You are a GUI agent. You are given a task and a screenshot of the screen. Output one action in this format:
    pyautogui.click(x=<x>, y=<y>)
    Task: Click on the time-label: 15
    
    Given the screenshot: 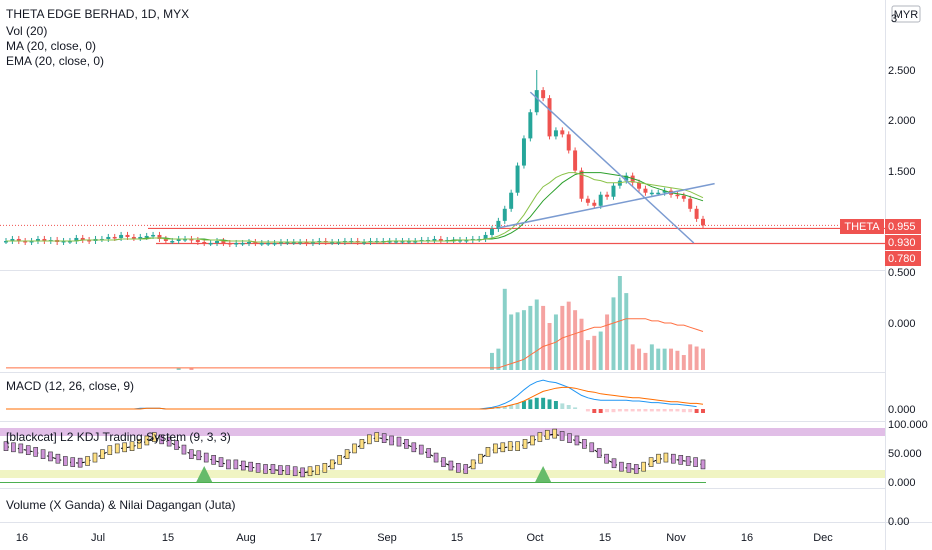 What is the action you would take?
    pyautogui.click(x=168, y=538)
    